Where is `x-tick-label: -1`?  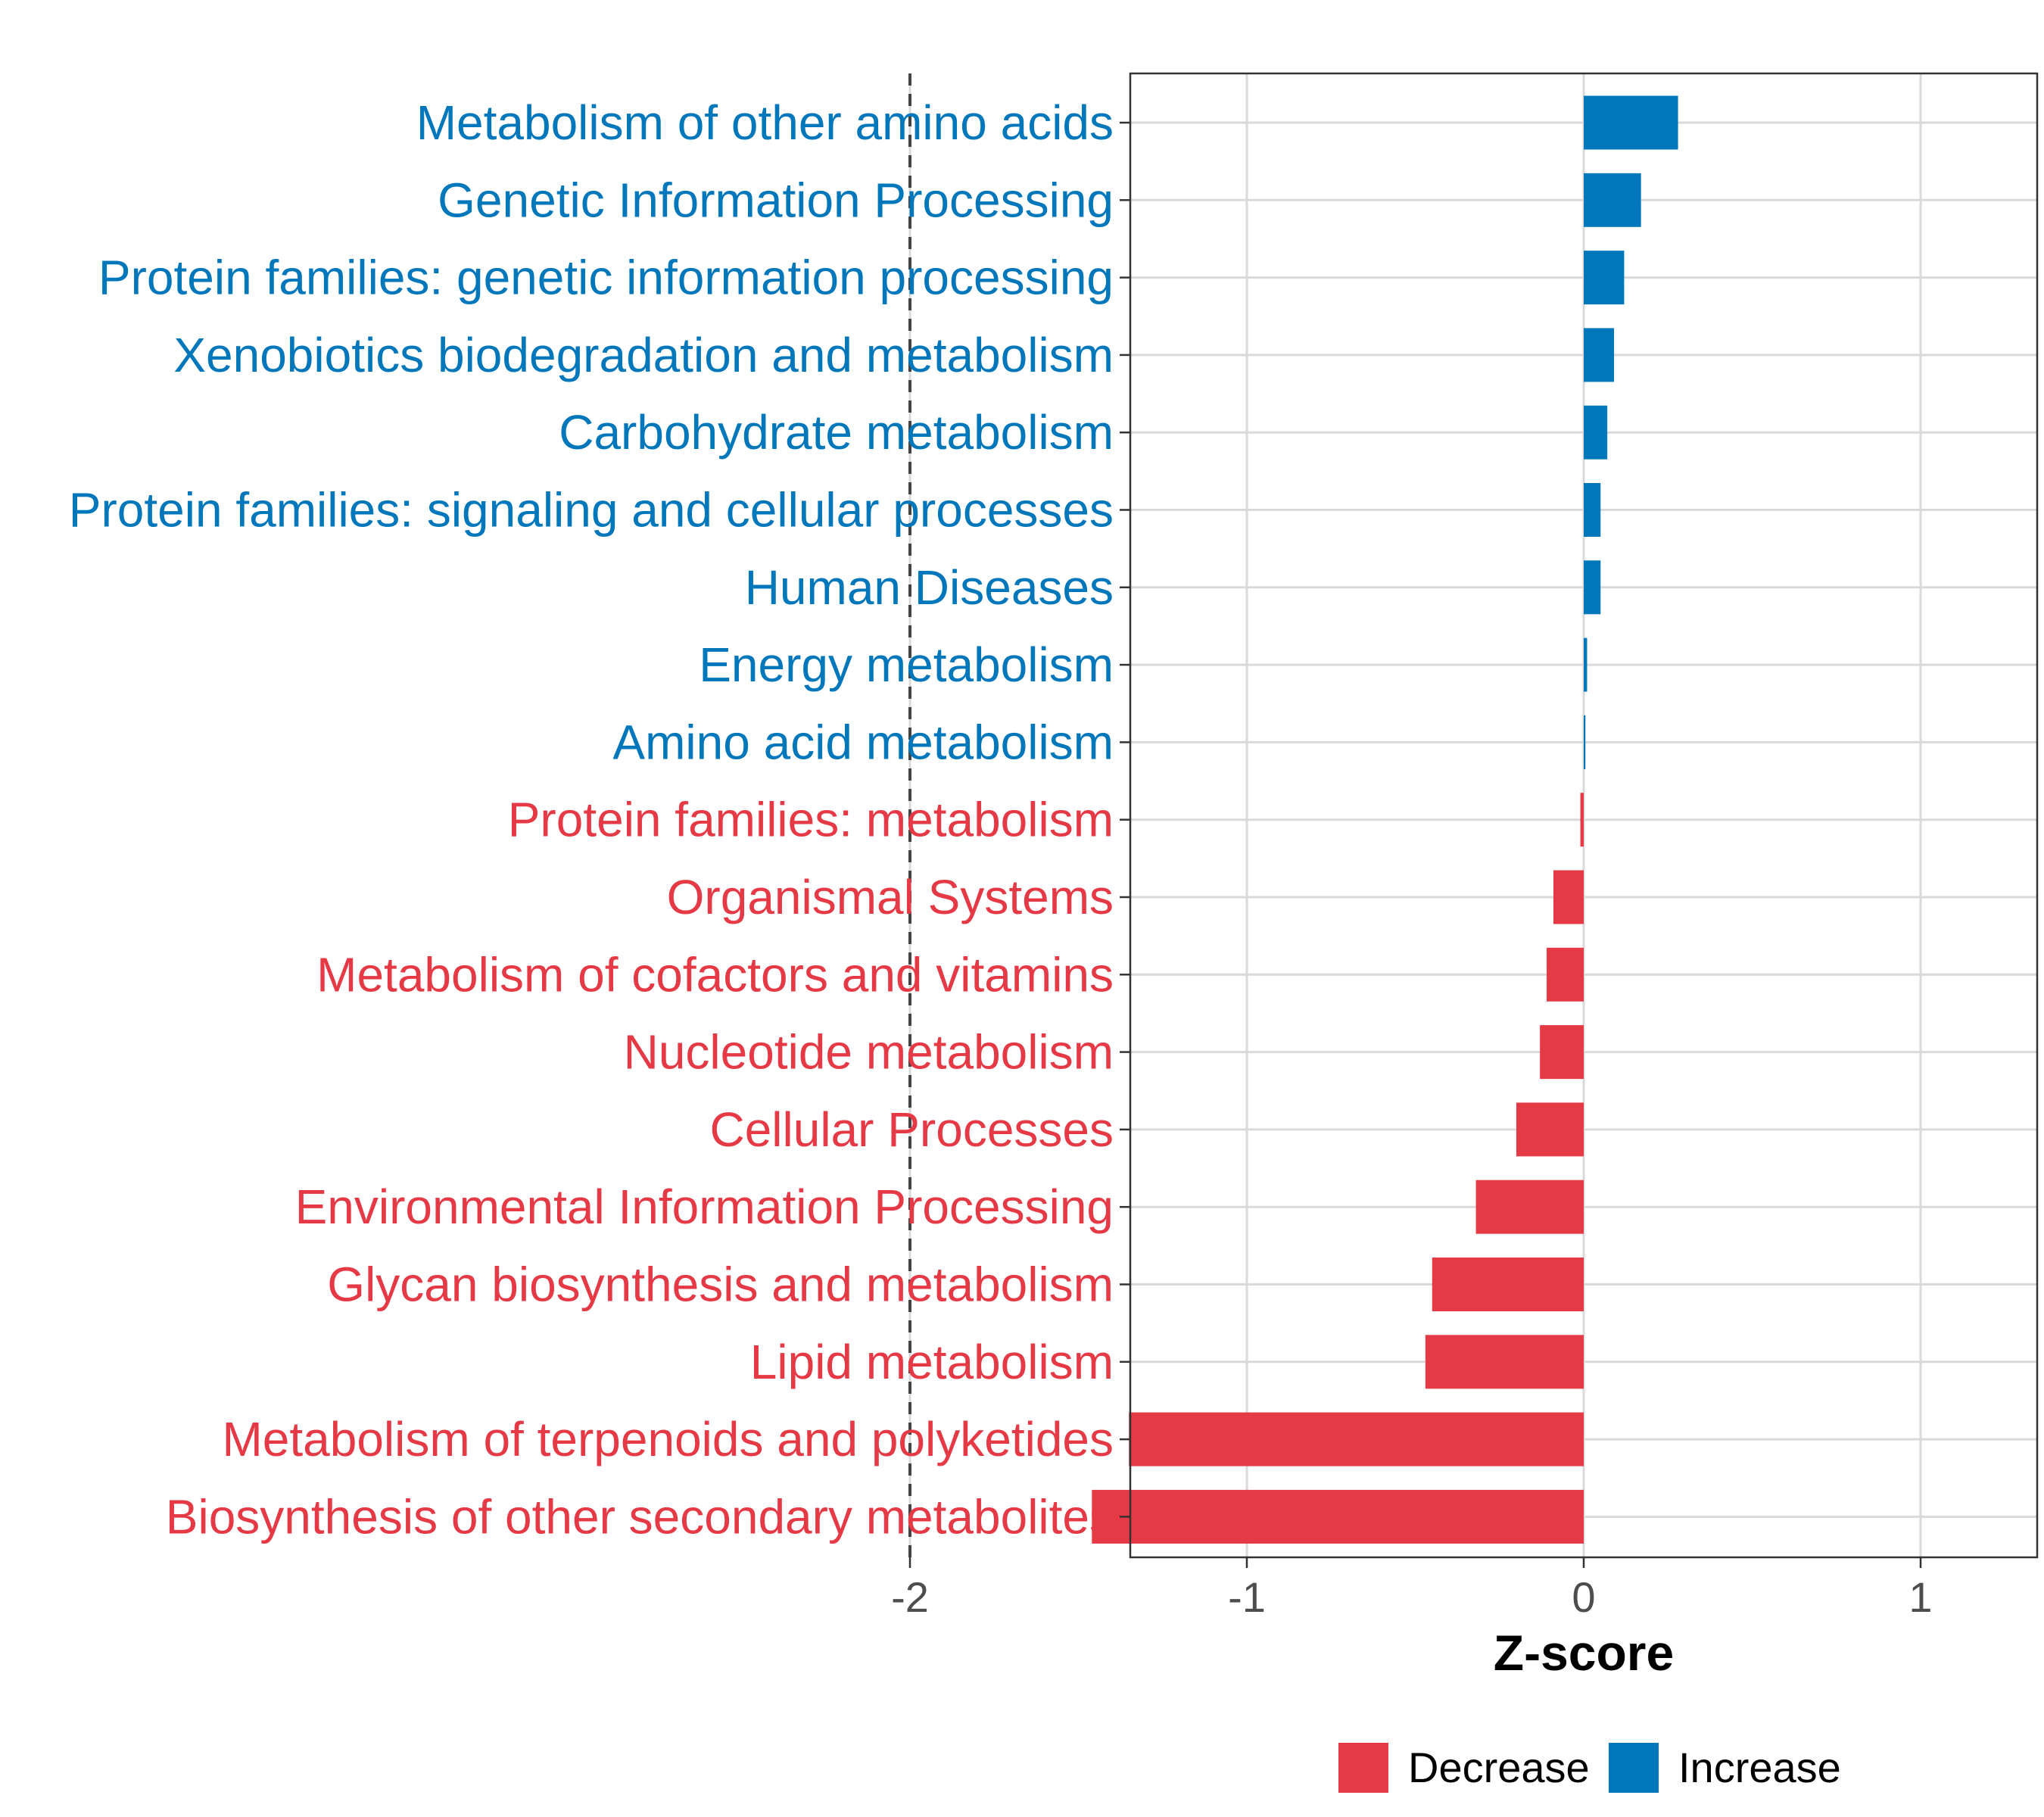
x-tick-label: -1 is located at coordinates (1247, 1597).